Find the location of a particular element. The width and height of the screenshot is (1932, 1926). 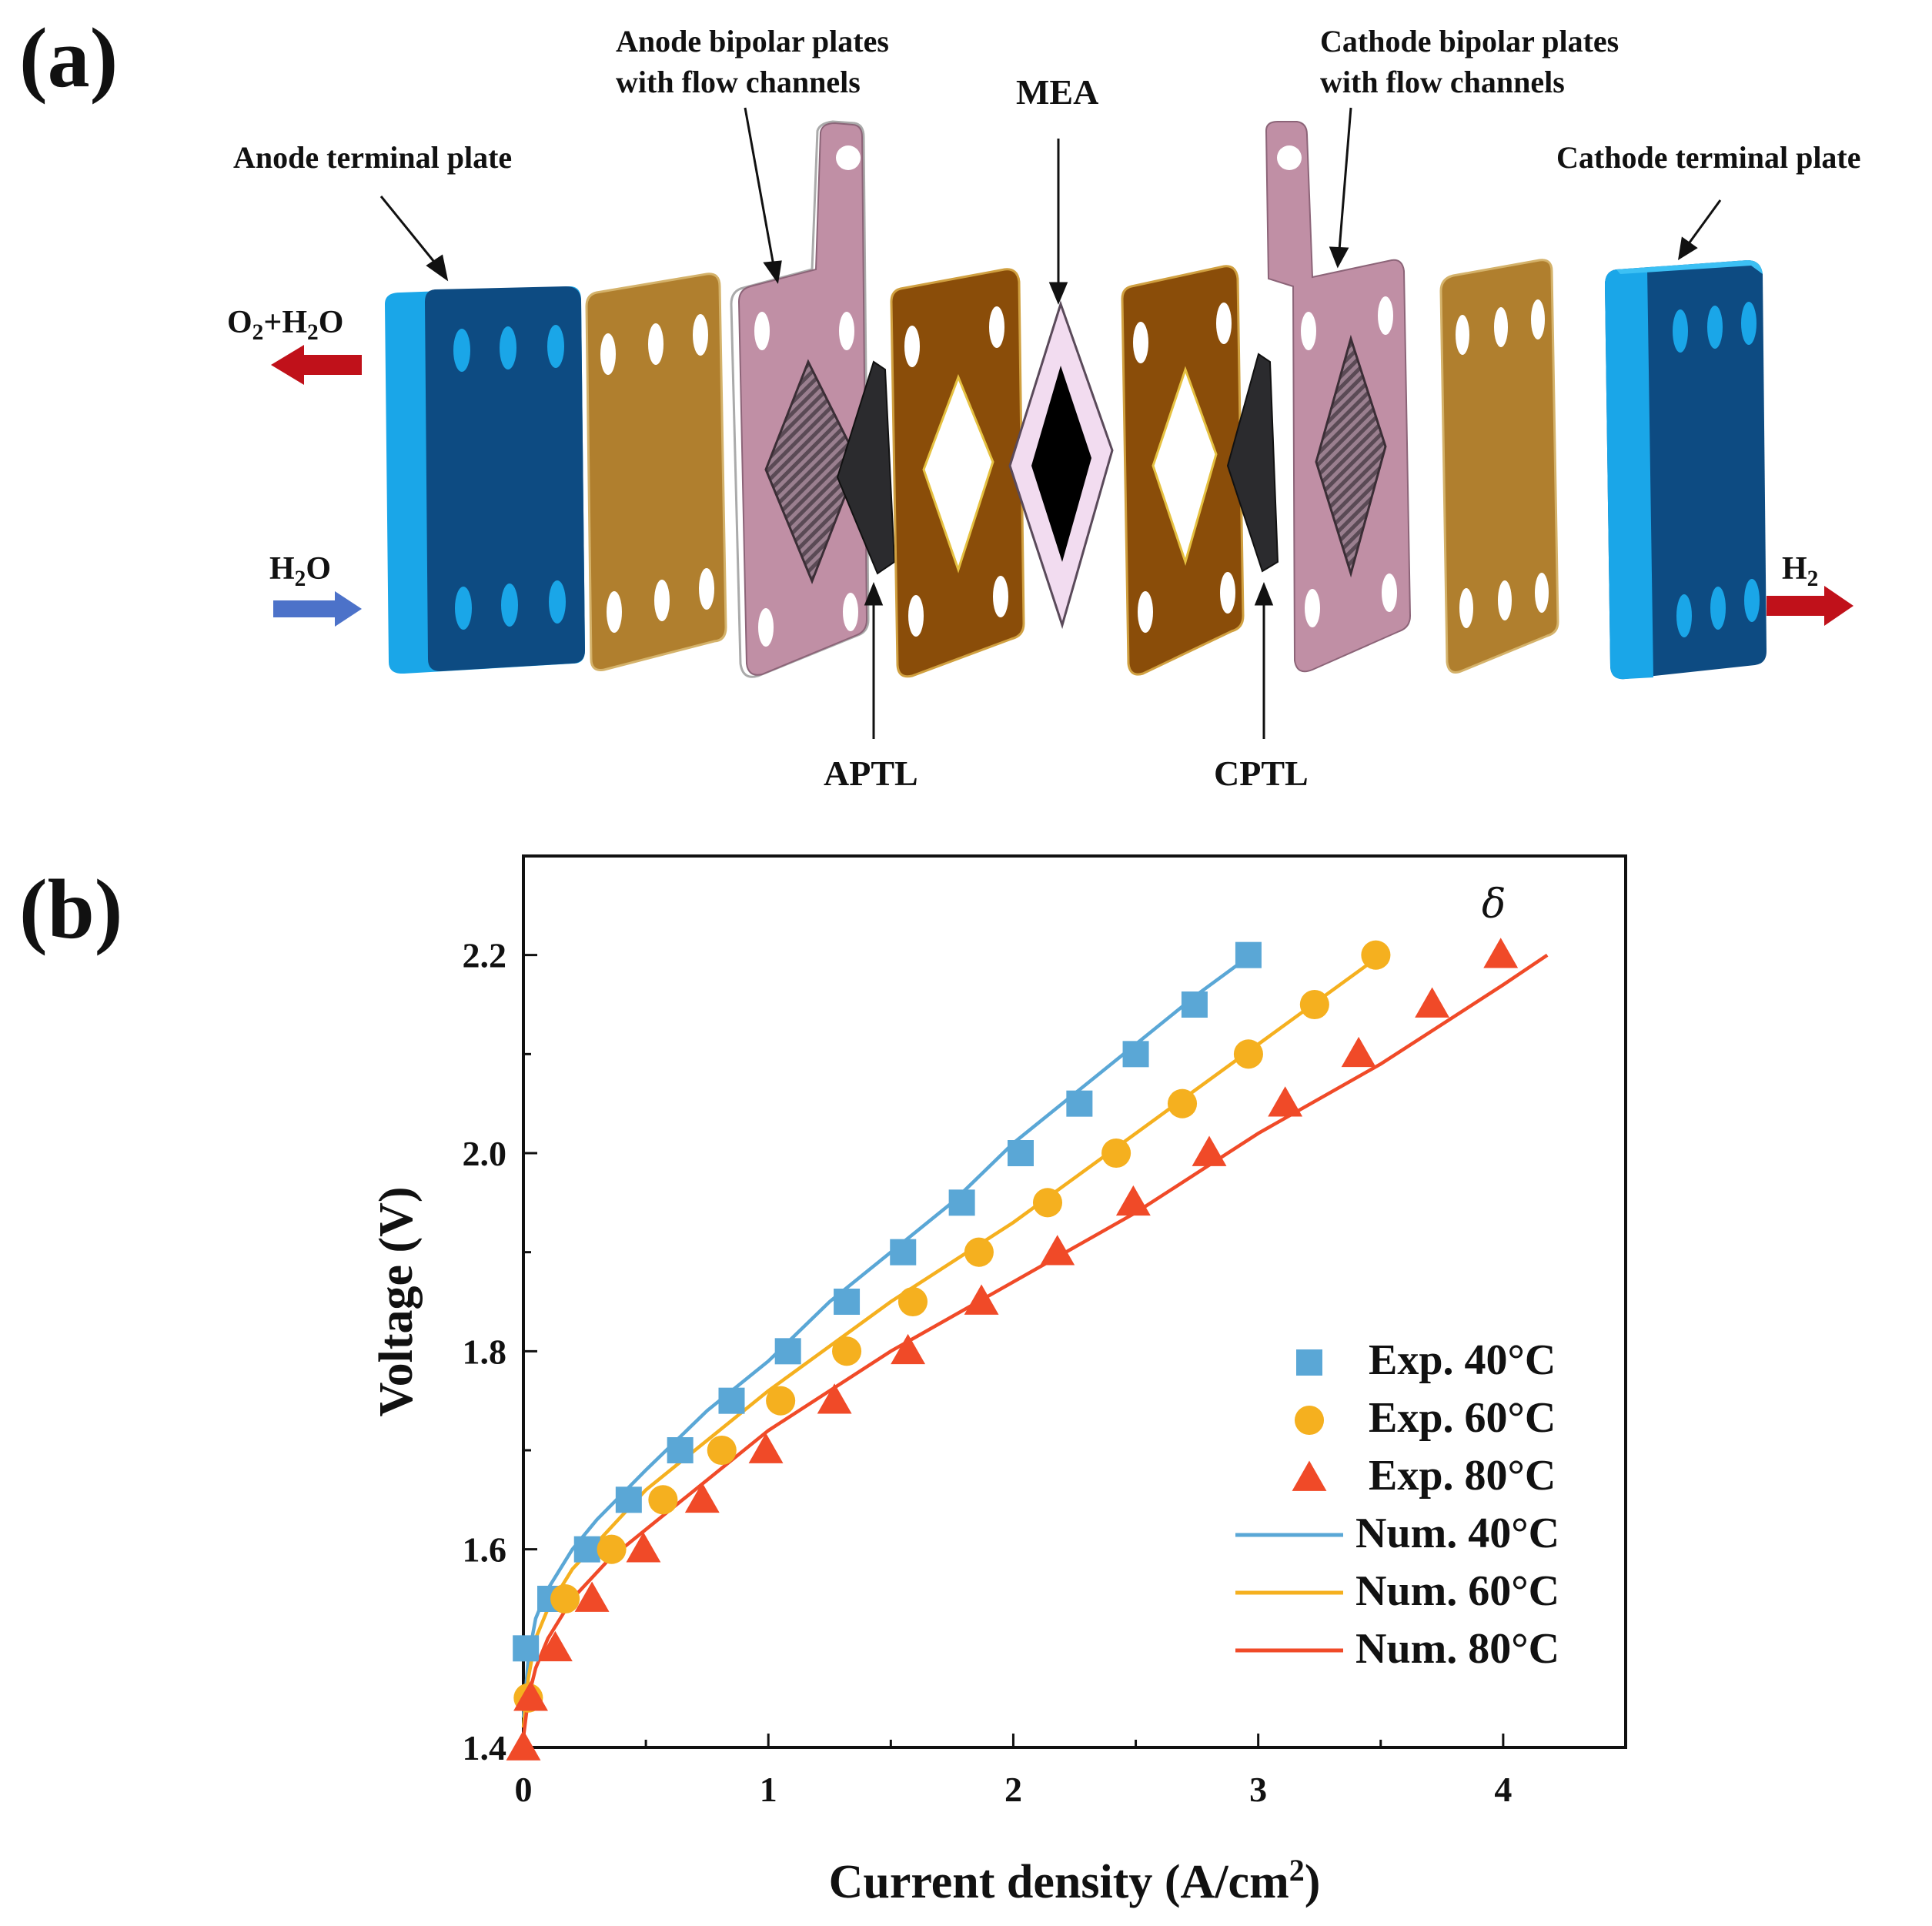

label-h2o: H2O is located at coordinates (300, 571).